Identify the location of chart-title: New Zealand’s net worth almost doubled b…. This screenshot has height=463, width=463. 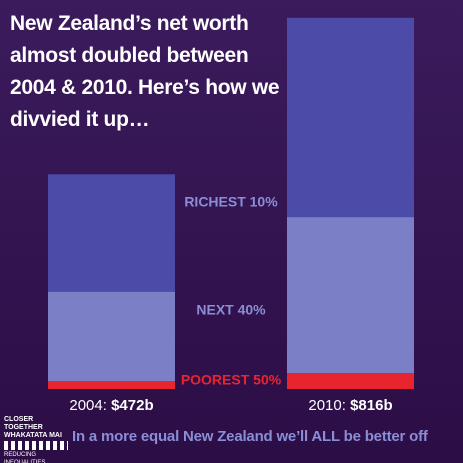
(145, 71).